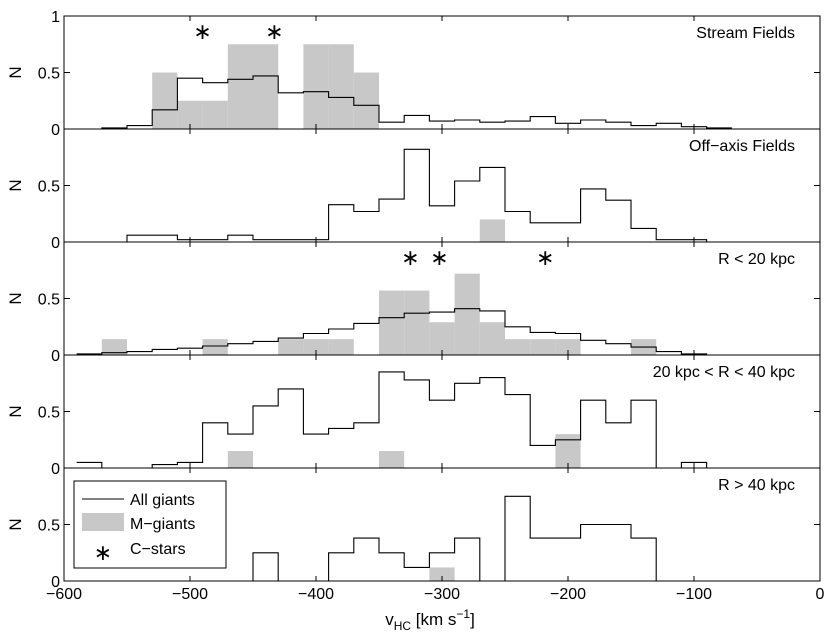  I want to click on x-tick-label: −200, so click(568, 594).